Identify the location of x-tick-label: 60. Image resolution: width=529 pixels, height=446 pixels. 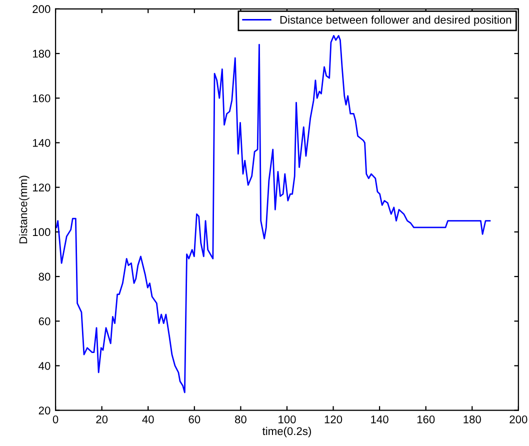
(194, 419).